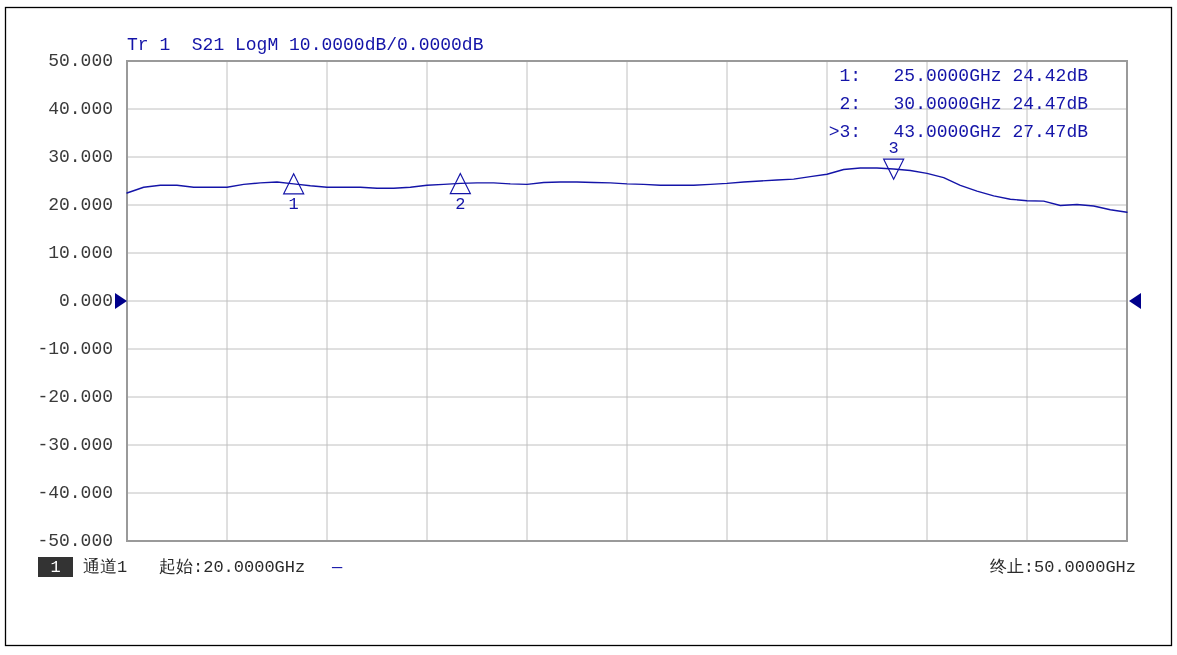 The height and width of the screenshot is (655, 1177). What do you see at coordinates (232, 567) in the screenshot?
I see `text: 起始:20.0000GHz` at bounding box center [232, 567].